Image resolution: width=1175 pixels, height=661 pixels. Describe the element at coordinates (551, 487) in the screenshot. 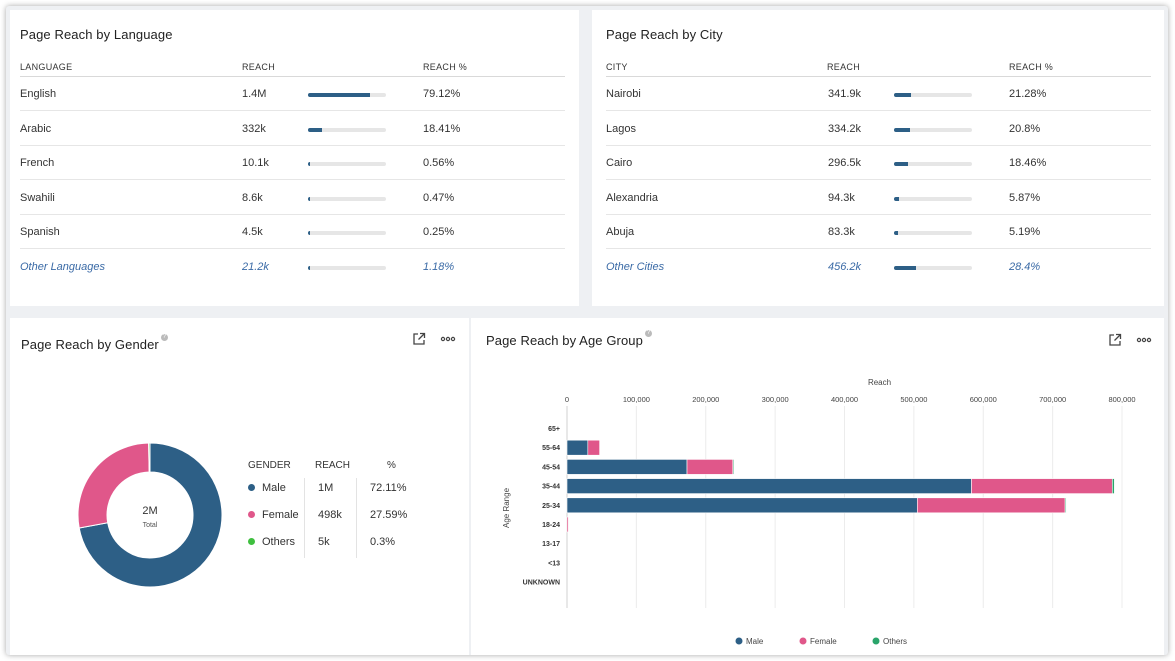

I see `y-tick-label: 35-44` at that location.